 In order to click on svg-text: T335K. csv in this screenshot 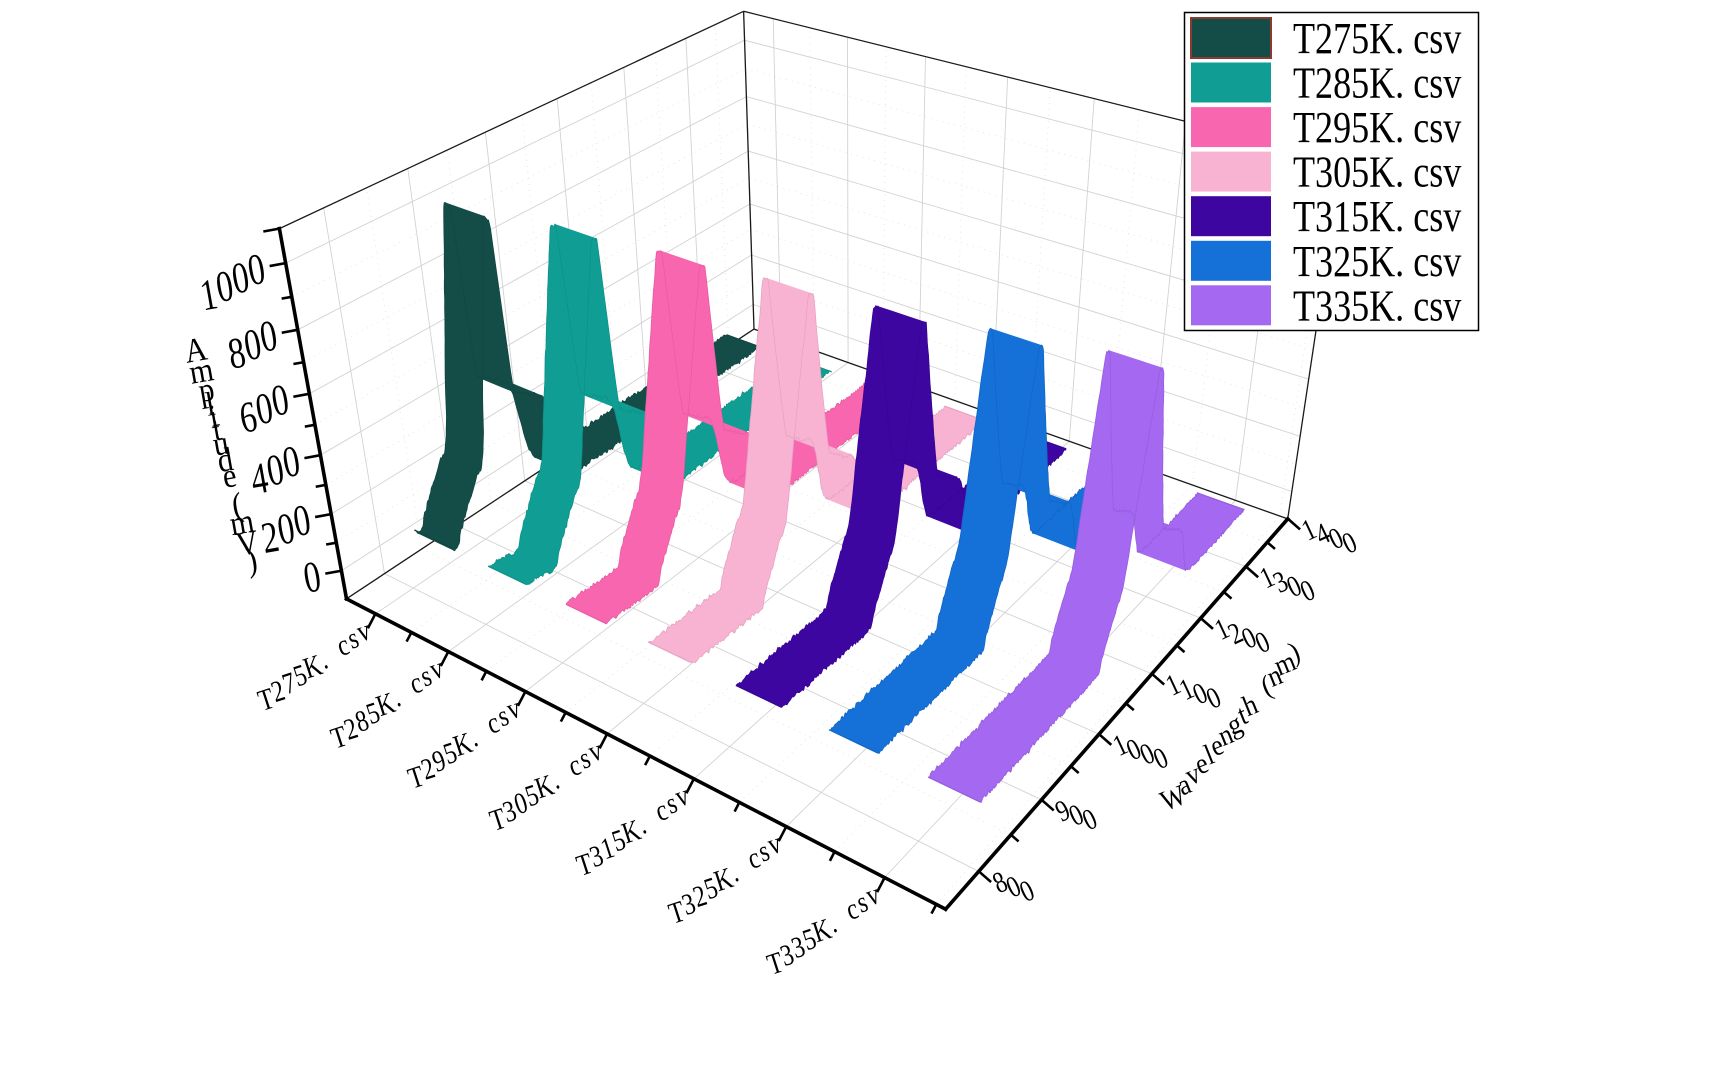, I will do `click(1377, 305)`.